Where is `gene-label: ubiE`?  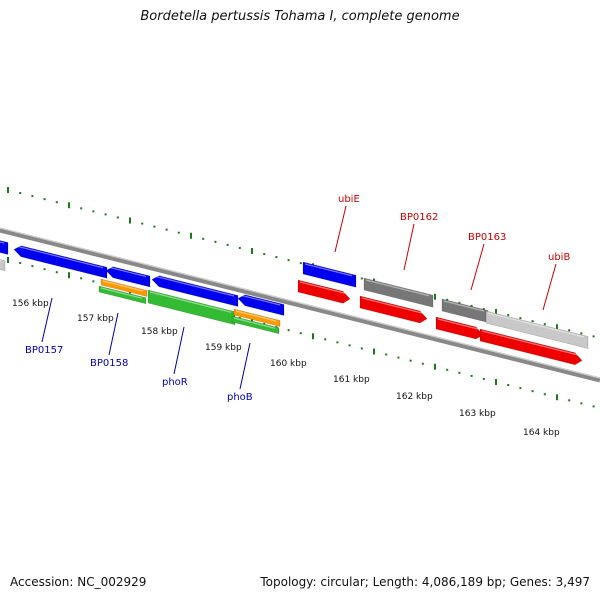 gene-label: ubiE is located at coordinates (349, 199).